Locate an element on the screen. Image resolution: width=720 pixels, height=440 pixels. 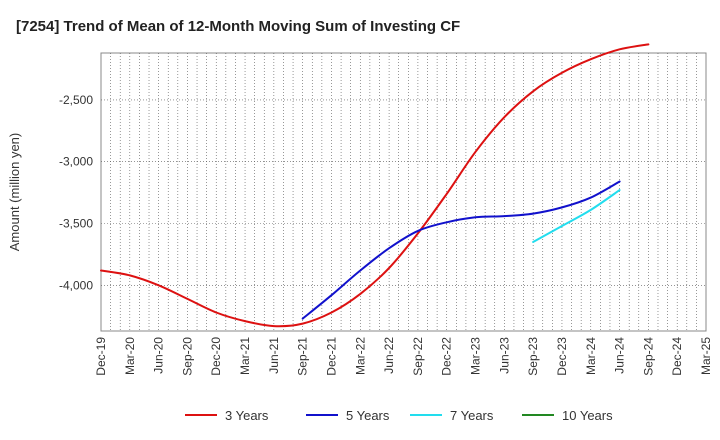
x-tick-label: Dec-19 is located at coordinates (101, 356).